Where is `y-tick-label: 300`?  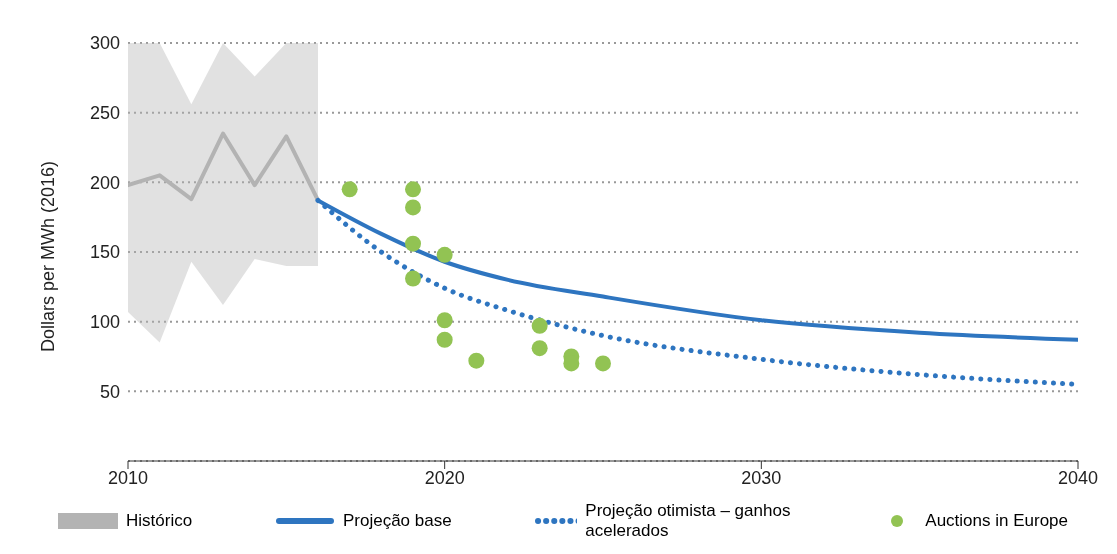 y-tick-label: 300 is located at coordinates (104, 43).